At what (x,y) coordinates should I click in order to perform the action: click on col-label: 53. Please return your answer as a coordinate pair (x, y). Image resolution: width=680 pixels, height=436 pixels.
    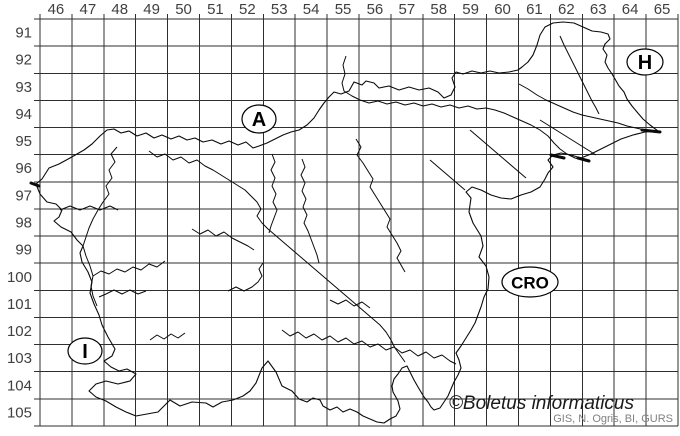
    Looking at the image, I should click on (279, 9).